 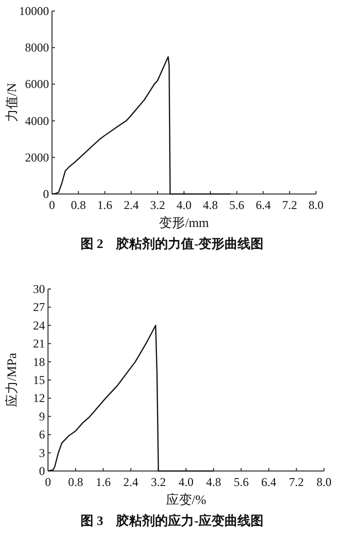 I want to click on x-axis-title: 应变/%, so click(x=186, y=499).